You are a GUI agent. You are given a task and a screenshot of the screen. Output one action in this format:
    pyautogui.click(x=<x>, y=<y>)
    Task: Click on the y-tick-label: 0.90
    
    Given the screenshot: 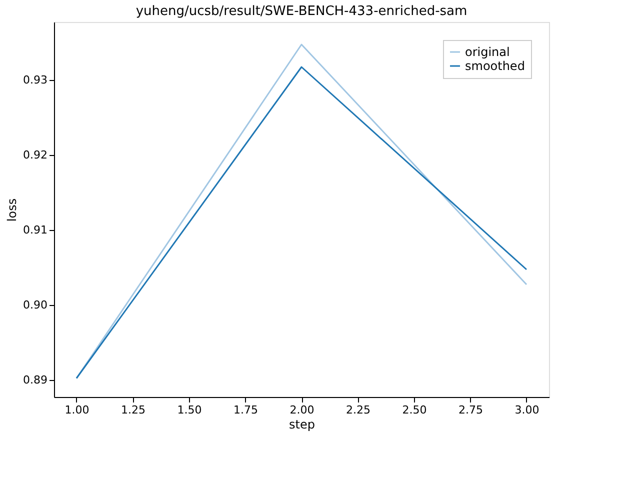 What is the action you would take?
    pyautogui.click(x=35, y=305)
    